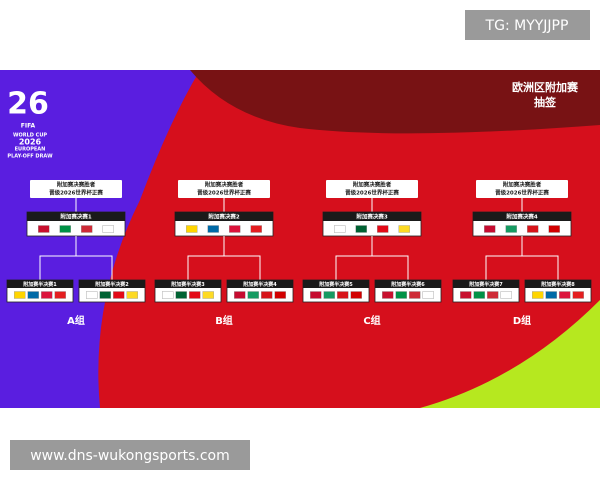 The height and width of the screenshot is (480, 600). Describe the element at coordinates (545, 87) in the screenshot. I see `header-title: 欧洲区附加赛` at that location.